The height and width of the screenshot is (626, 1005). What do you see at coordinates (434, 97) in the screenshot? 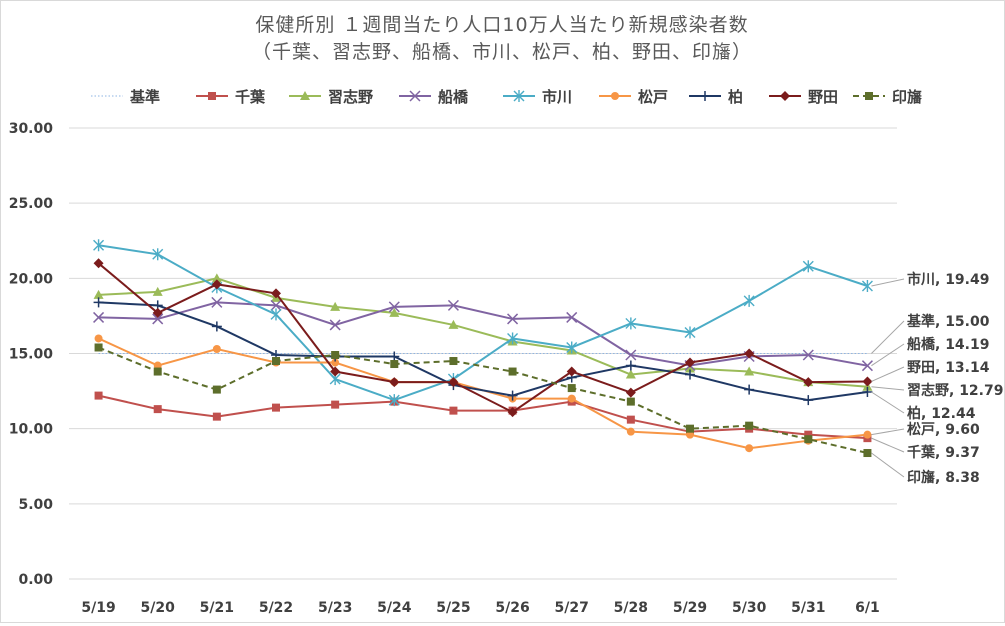
I see `legend-item: 船橋` at bounding box center [434, 97].